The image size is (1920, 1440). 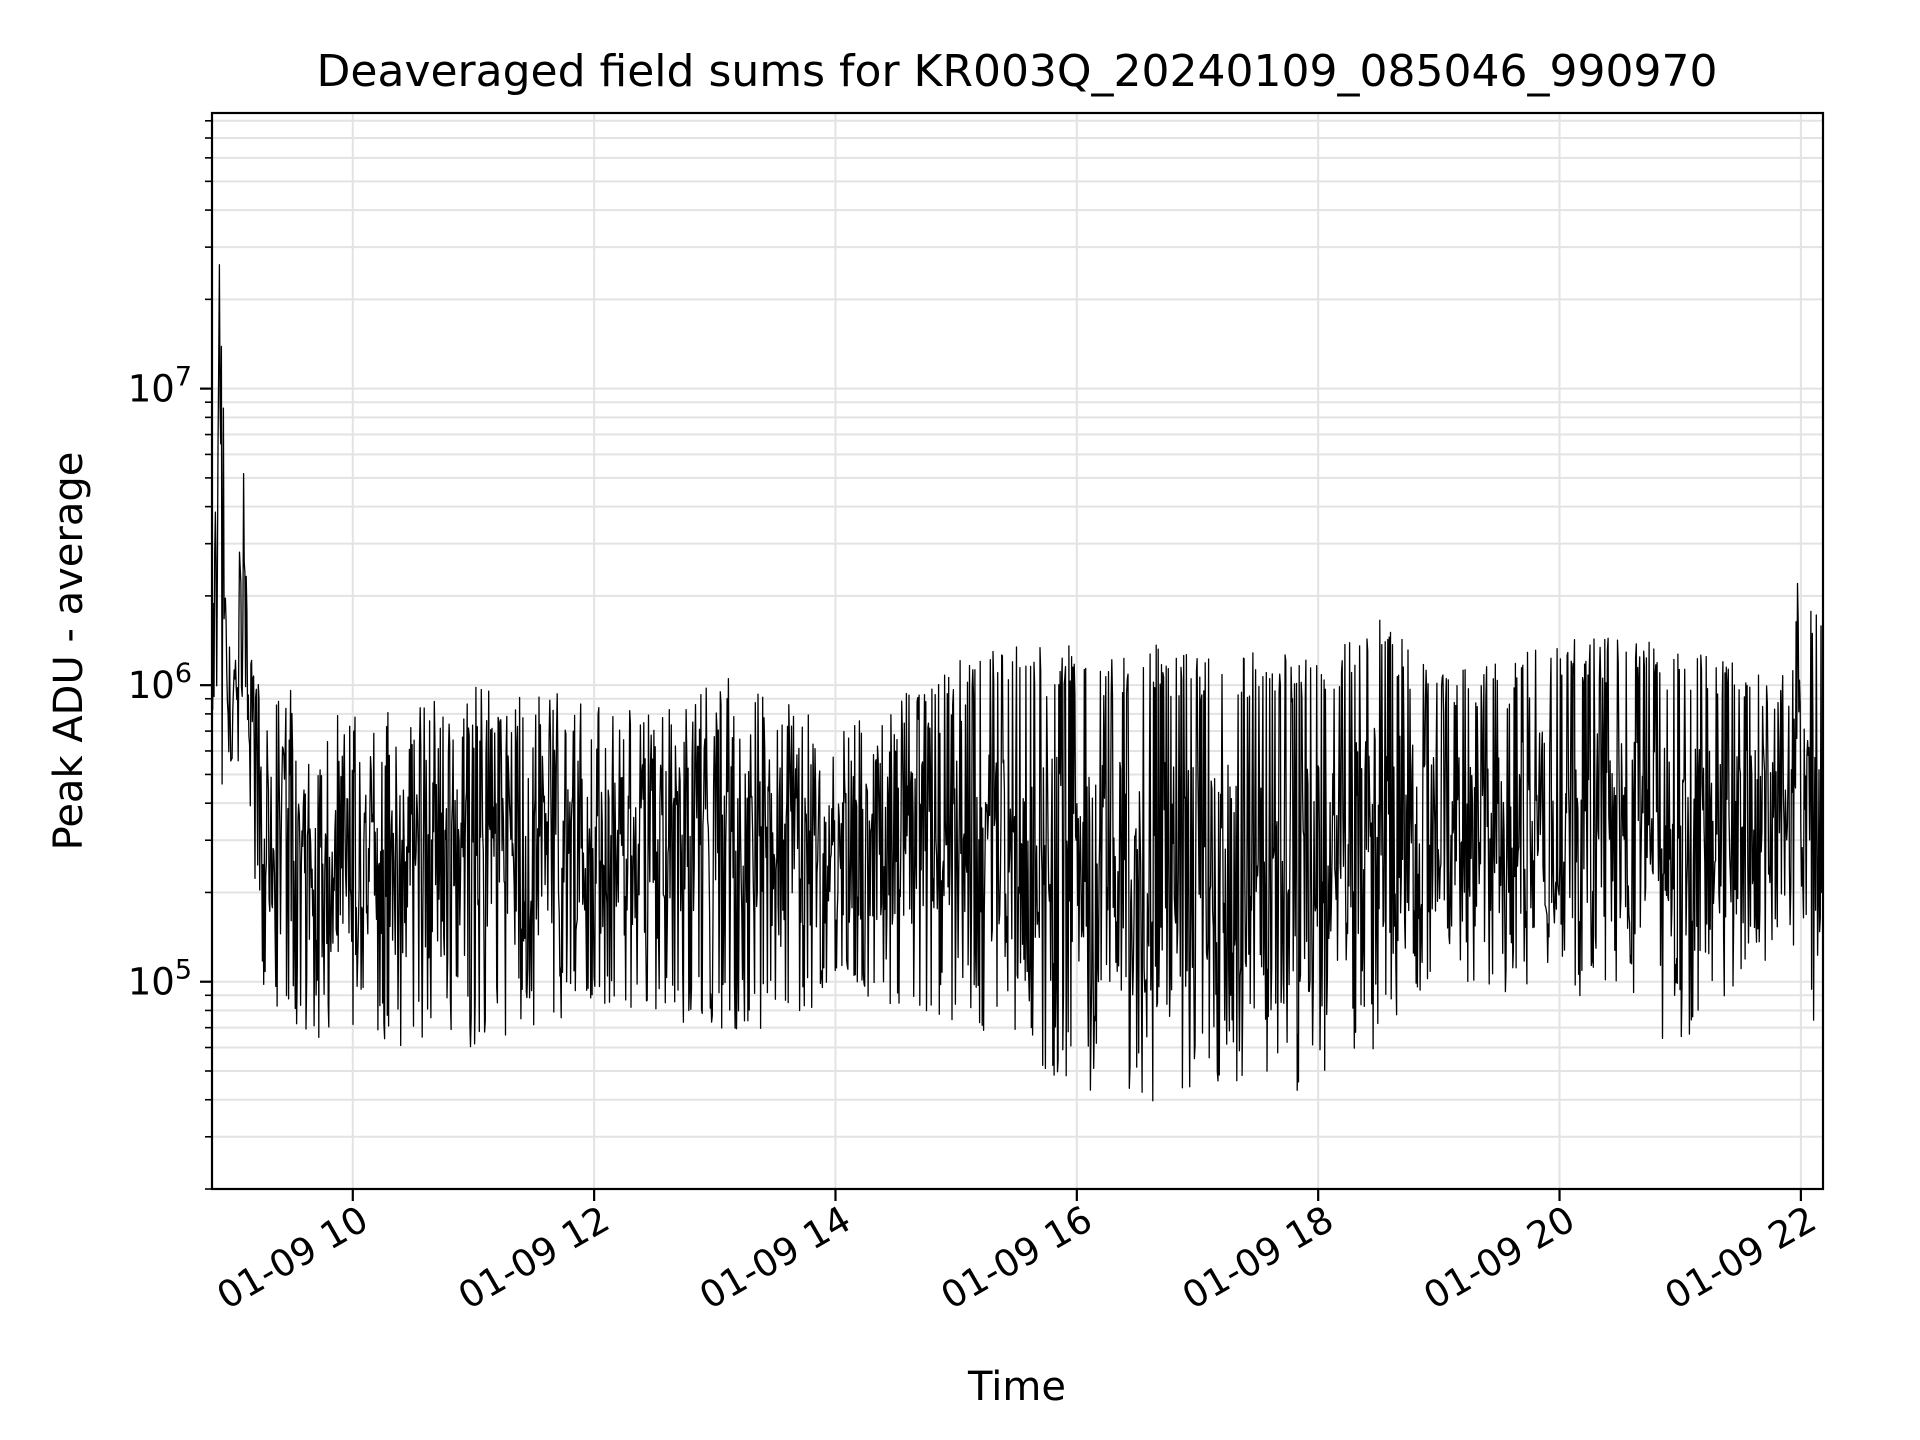 I want to click on y-axis-label: Peak ADU - average, so click(x=69, y=651).